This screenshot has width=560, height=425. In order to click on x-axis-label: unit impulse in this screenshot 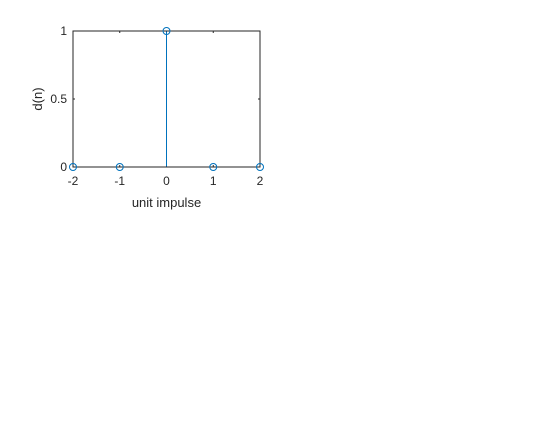, I will do `click(166, 202)`.